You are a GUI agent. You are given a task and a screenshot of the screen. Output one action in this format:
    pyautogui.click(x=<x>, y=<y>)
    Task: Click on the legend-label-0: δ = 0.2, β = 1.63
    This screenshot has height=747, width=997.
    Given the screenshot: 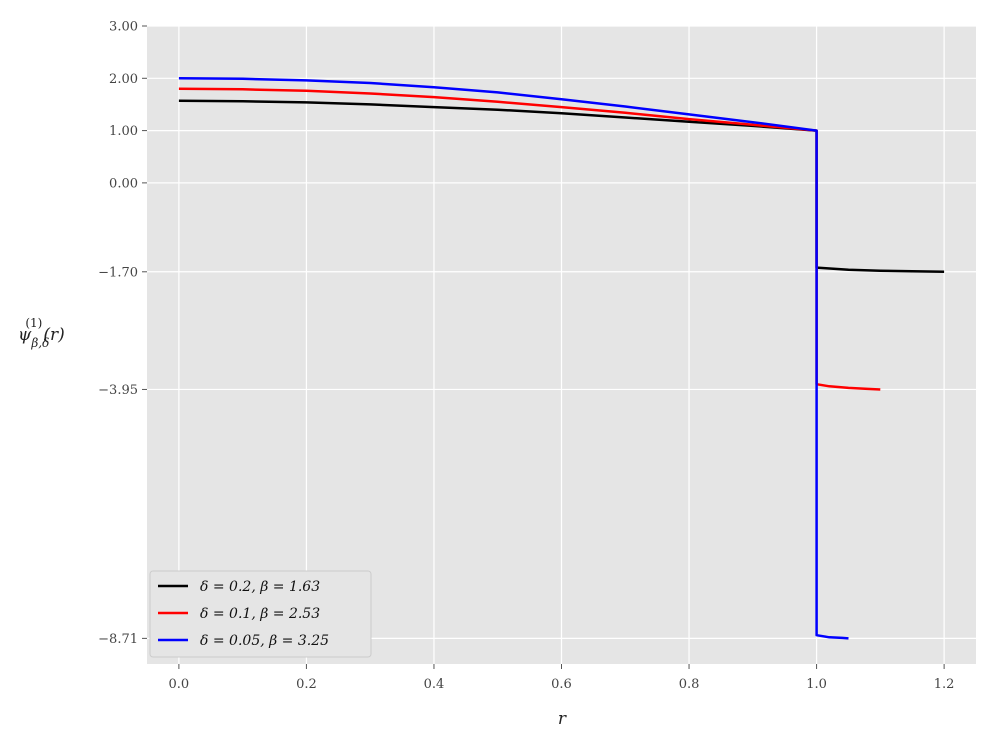 What is the action you would take?
    pyautogui.click(x=260, y=587)
    